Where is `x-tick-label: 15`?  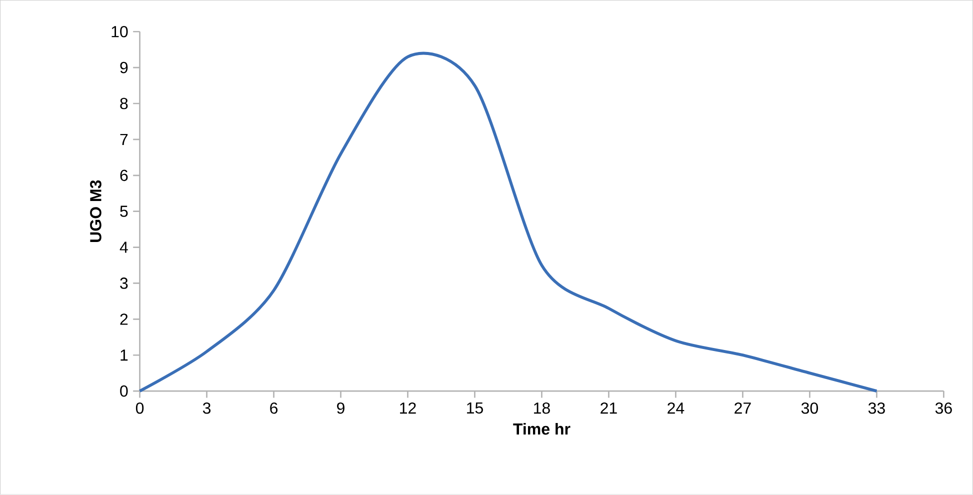 x-tick-label: 15 is located at coordinates (475, 408).